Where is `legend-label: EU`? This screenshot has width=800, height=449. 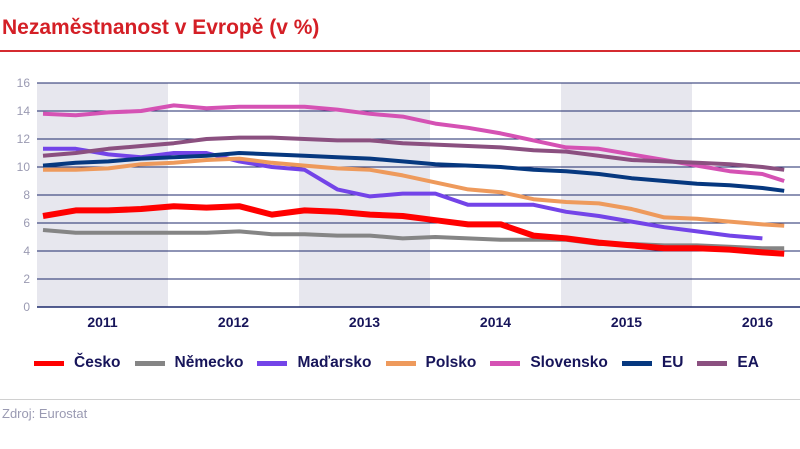
legend-label: EU is located at coordinates (672, 362).